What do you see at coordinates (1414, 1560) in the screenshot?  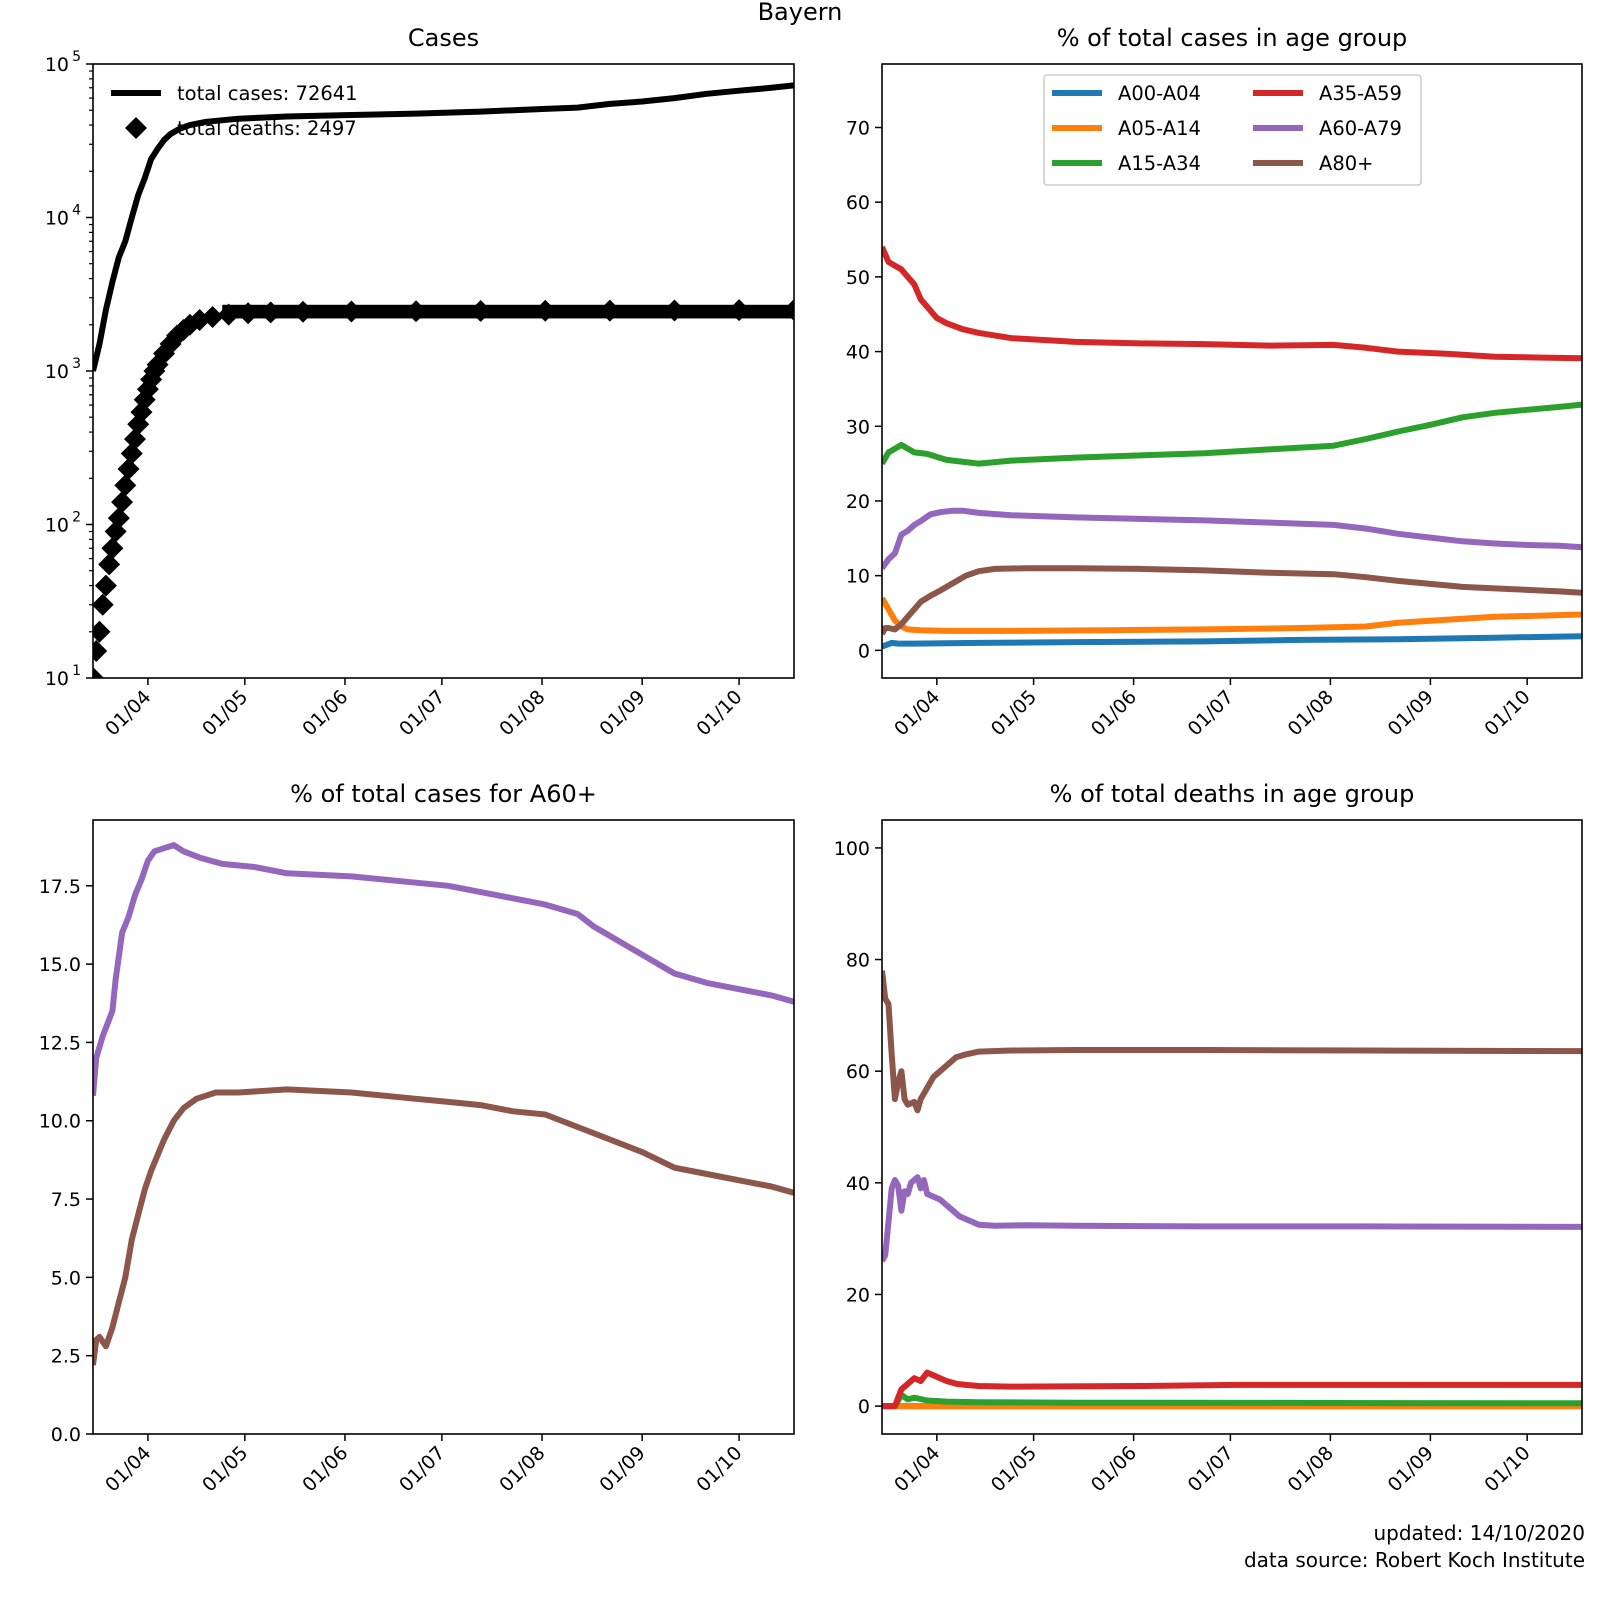 I see `footer-source: data source: Robert Koch Institute` at bounding box center [1414, 1560].